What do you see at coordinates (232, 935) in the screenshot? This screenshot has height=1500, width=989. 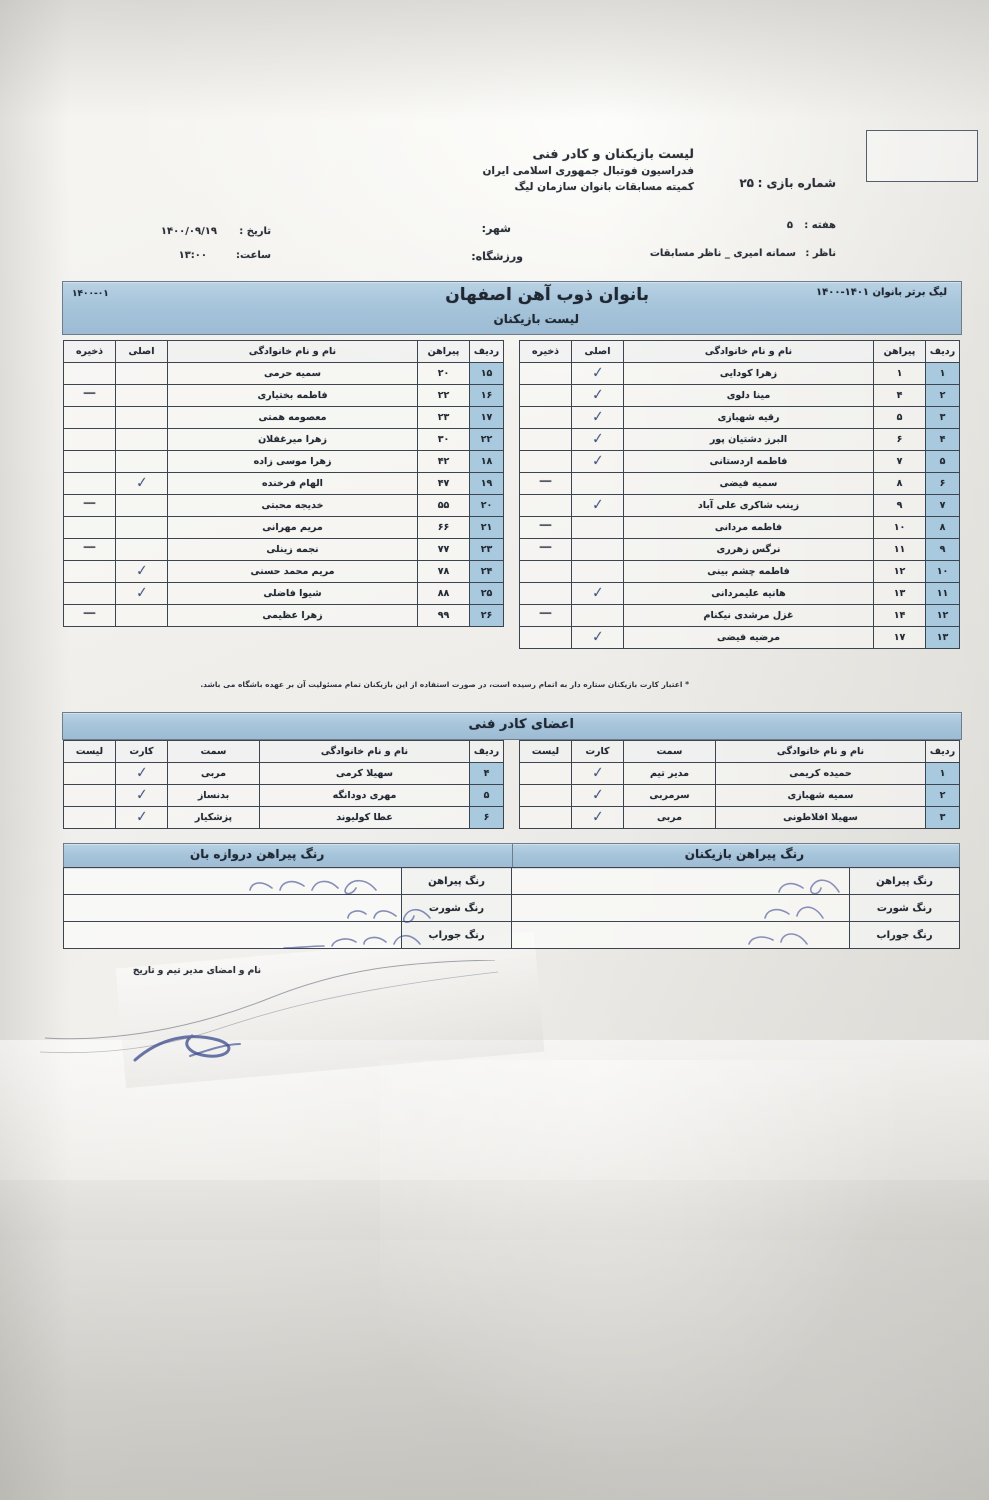 I see `kit-row-value` at bounding box center [232, 935].